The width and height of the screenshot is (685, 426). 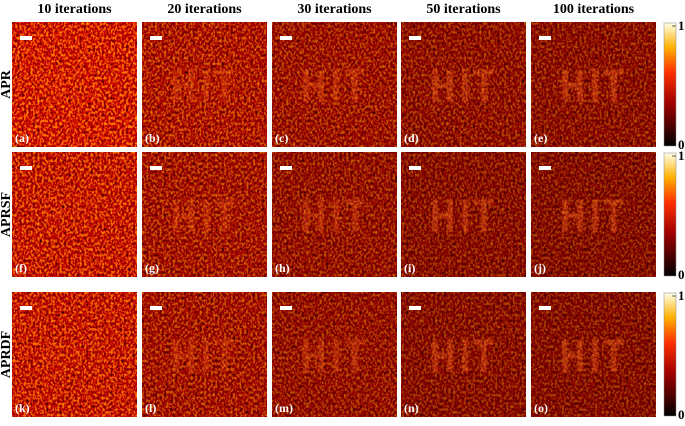 What do you see at coordinates (281, 138) in the screenshot?
I see `panel-label: (c)` at bounding box center [281, 138].